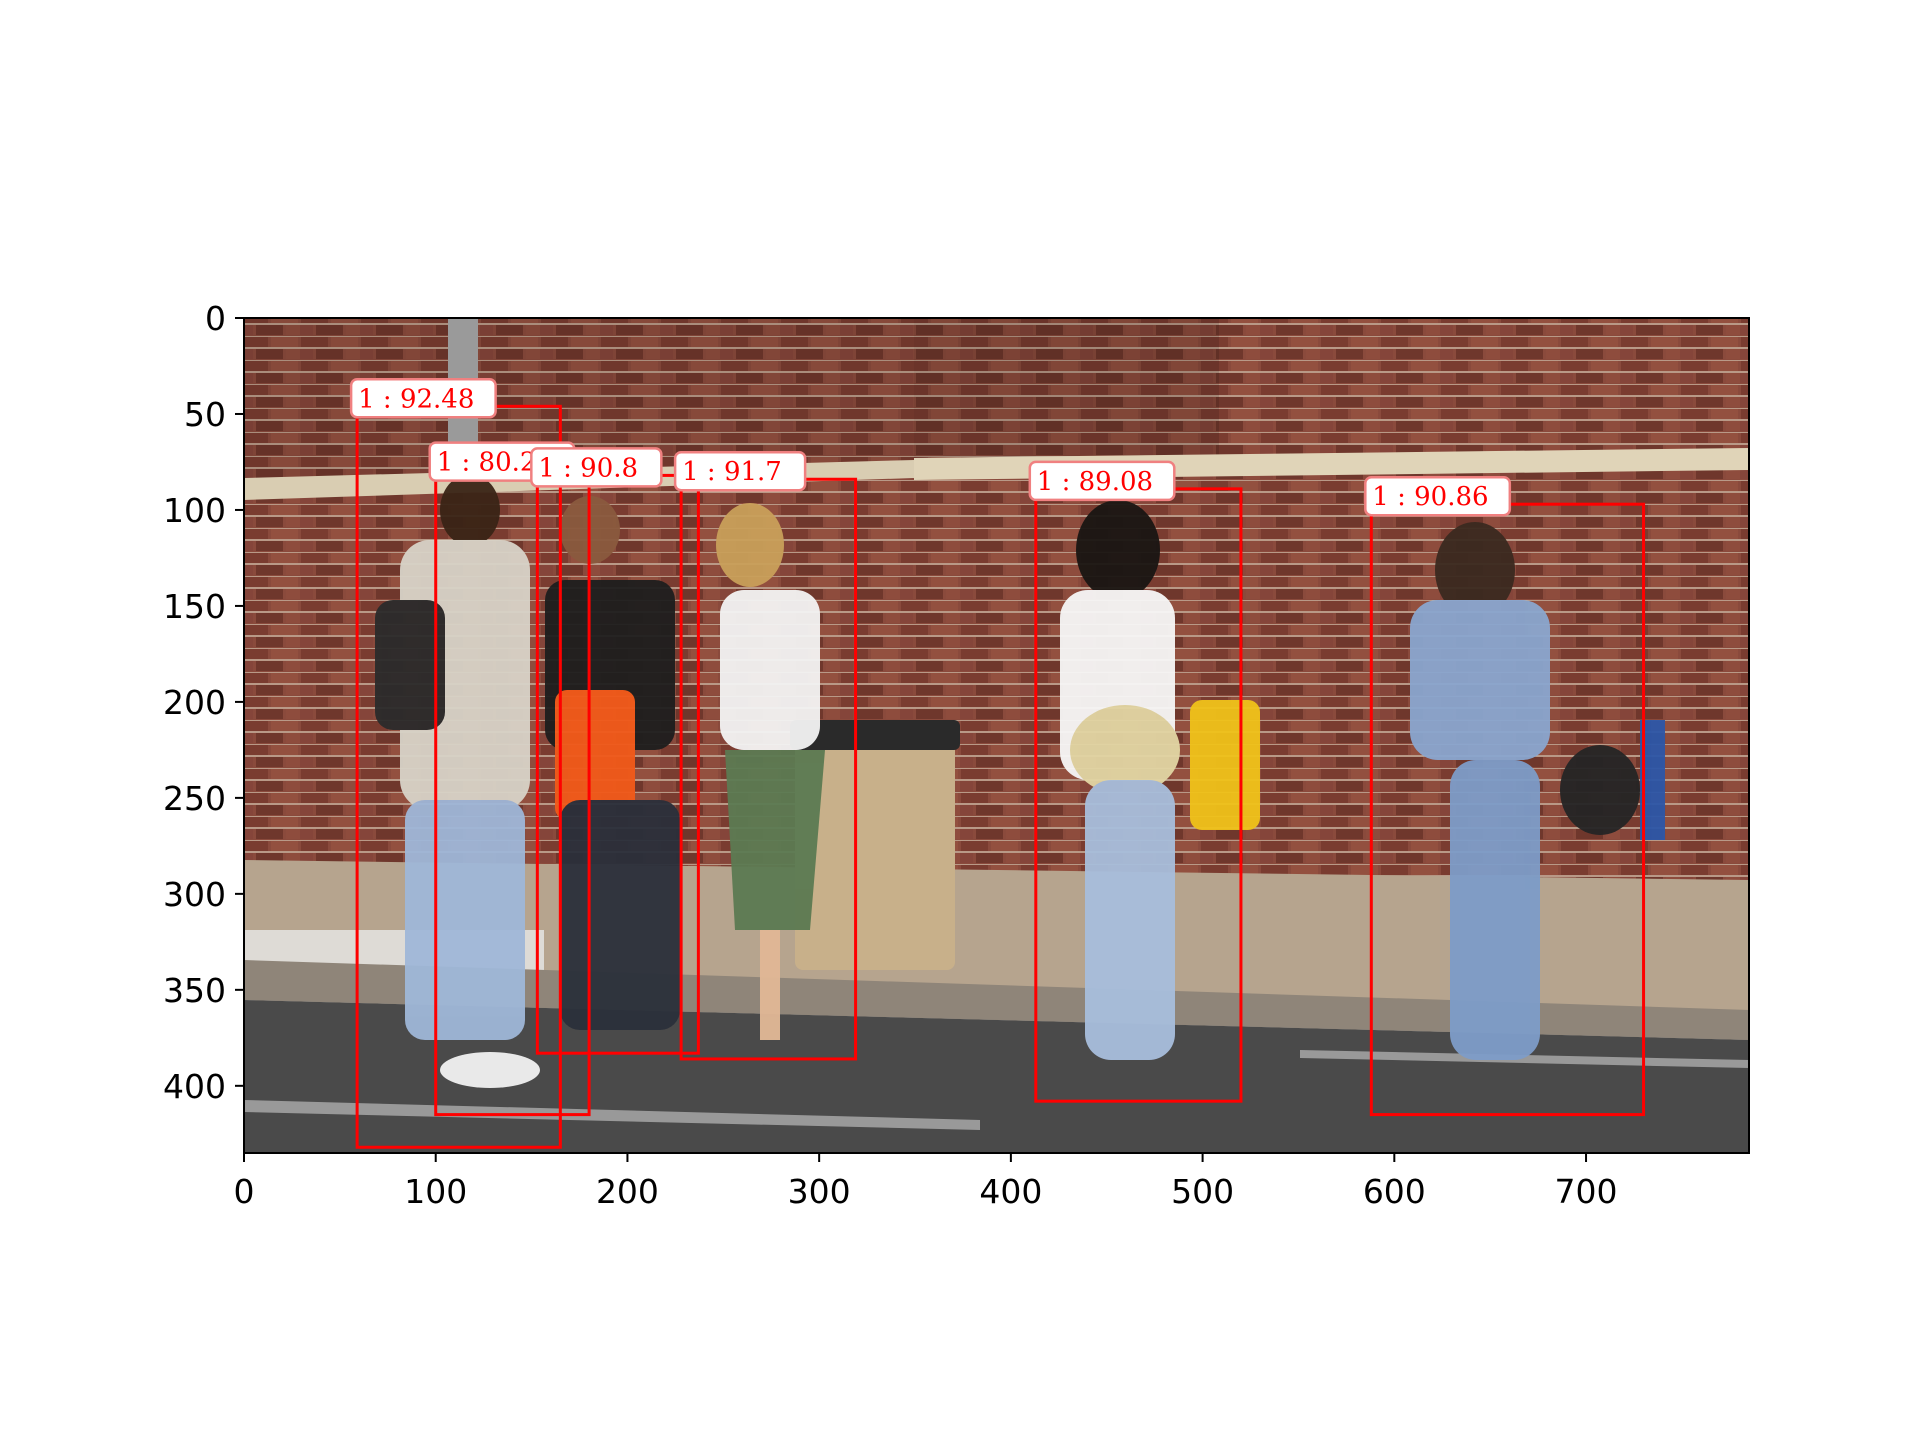  Describe the element at coordinates (194, 606) in the screenshot. I see `y-tick-label: 150` at that location.